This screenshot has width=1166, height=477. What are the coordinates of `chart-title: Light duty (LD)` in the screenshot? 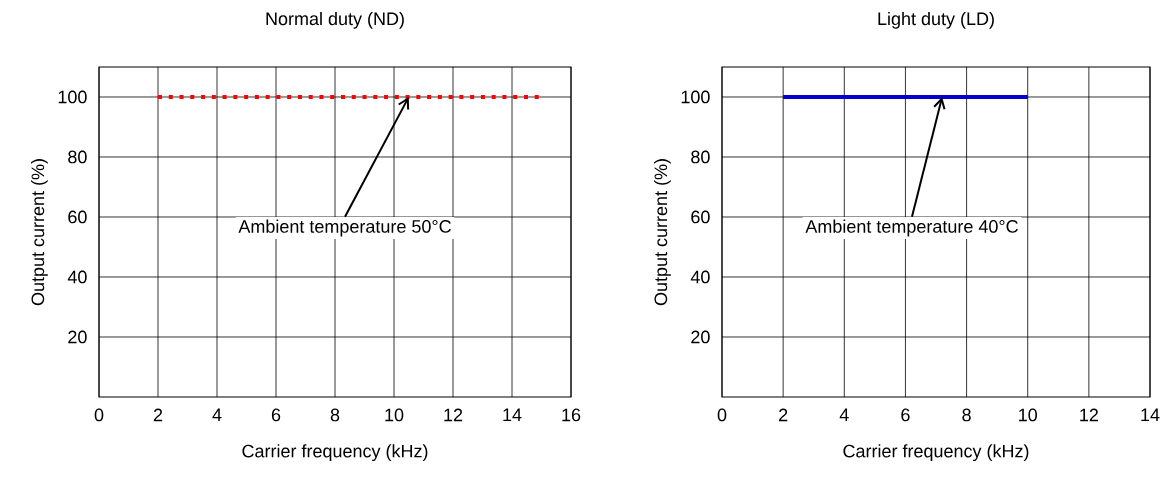 It's located at (936, 20).